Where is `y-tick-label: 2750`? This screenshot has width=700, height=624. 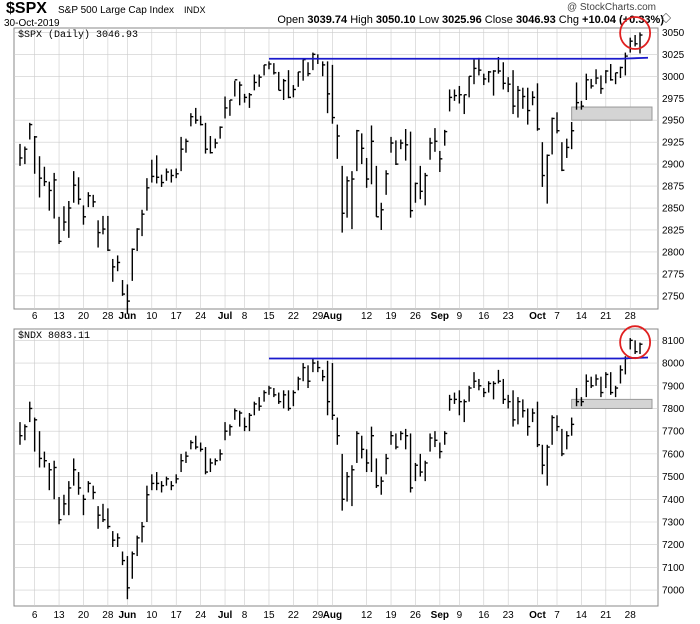
y-tick-label: 2750 is located at coordinates (673, 296).